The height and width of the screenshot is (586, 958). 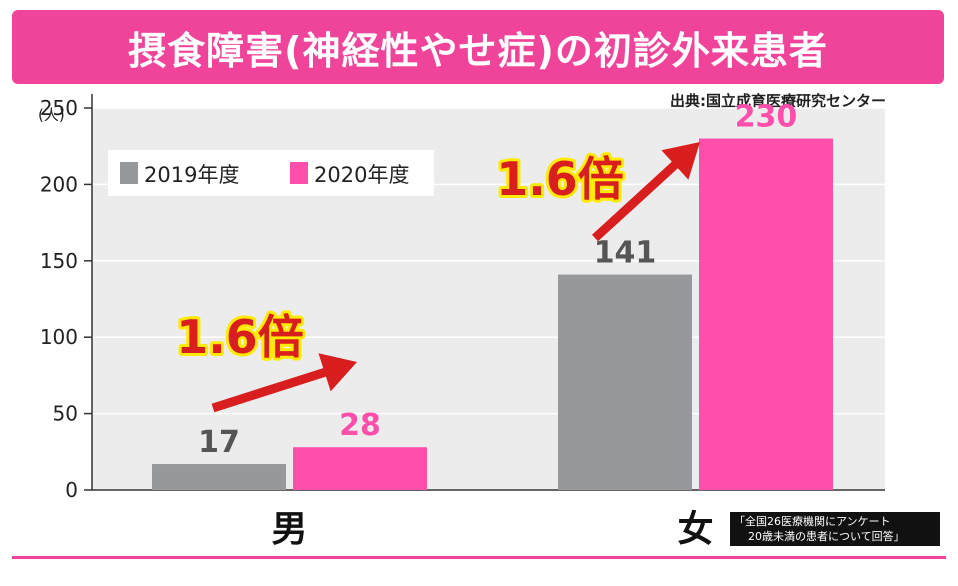 I want to click on title-banner: 摂食障害(神経性やせ症)の初診外来患者, so click(x=478, y=47).